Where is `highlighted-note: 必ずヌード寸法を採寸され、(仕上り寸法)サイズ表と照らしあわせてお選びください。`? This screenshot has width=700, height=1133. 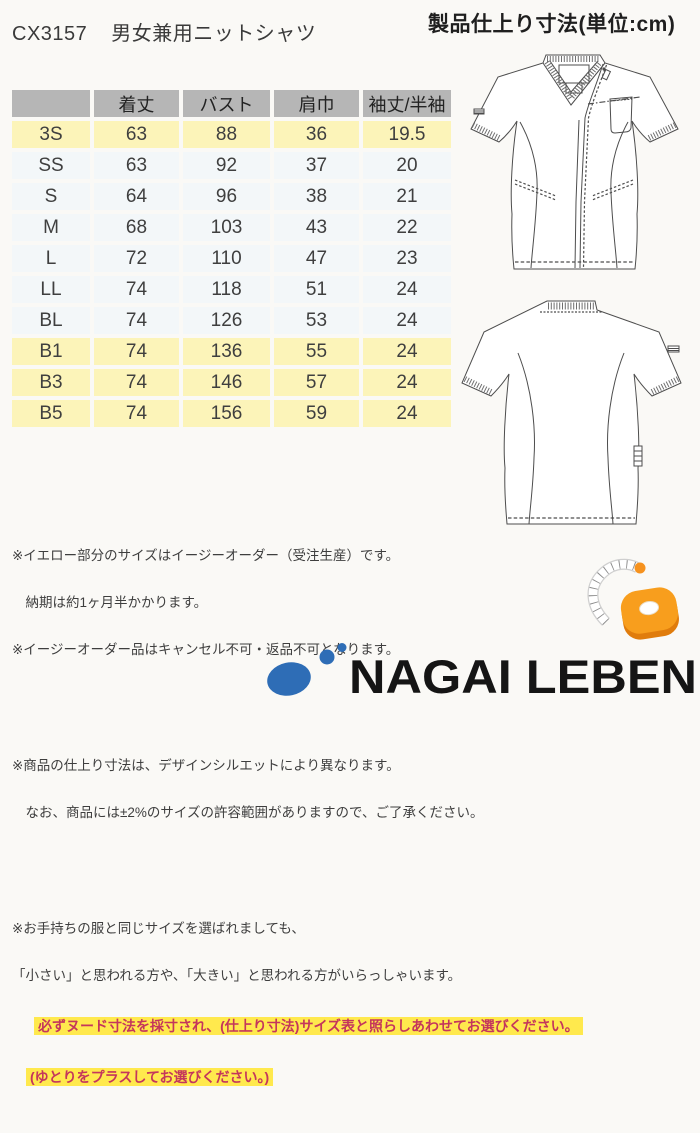
highlighted-note: 必ずヌード寸法を採寸され、(仕上り寸法)サイズ表と照らしあわせてお選びください。 is located at coordinates (308, 1025).